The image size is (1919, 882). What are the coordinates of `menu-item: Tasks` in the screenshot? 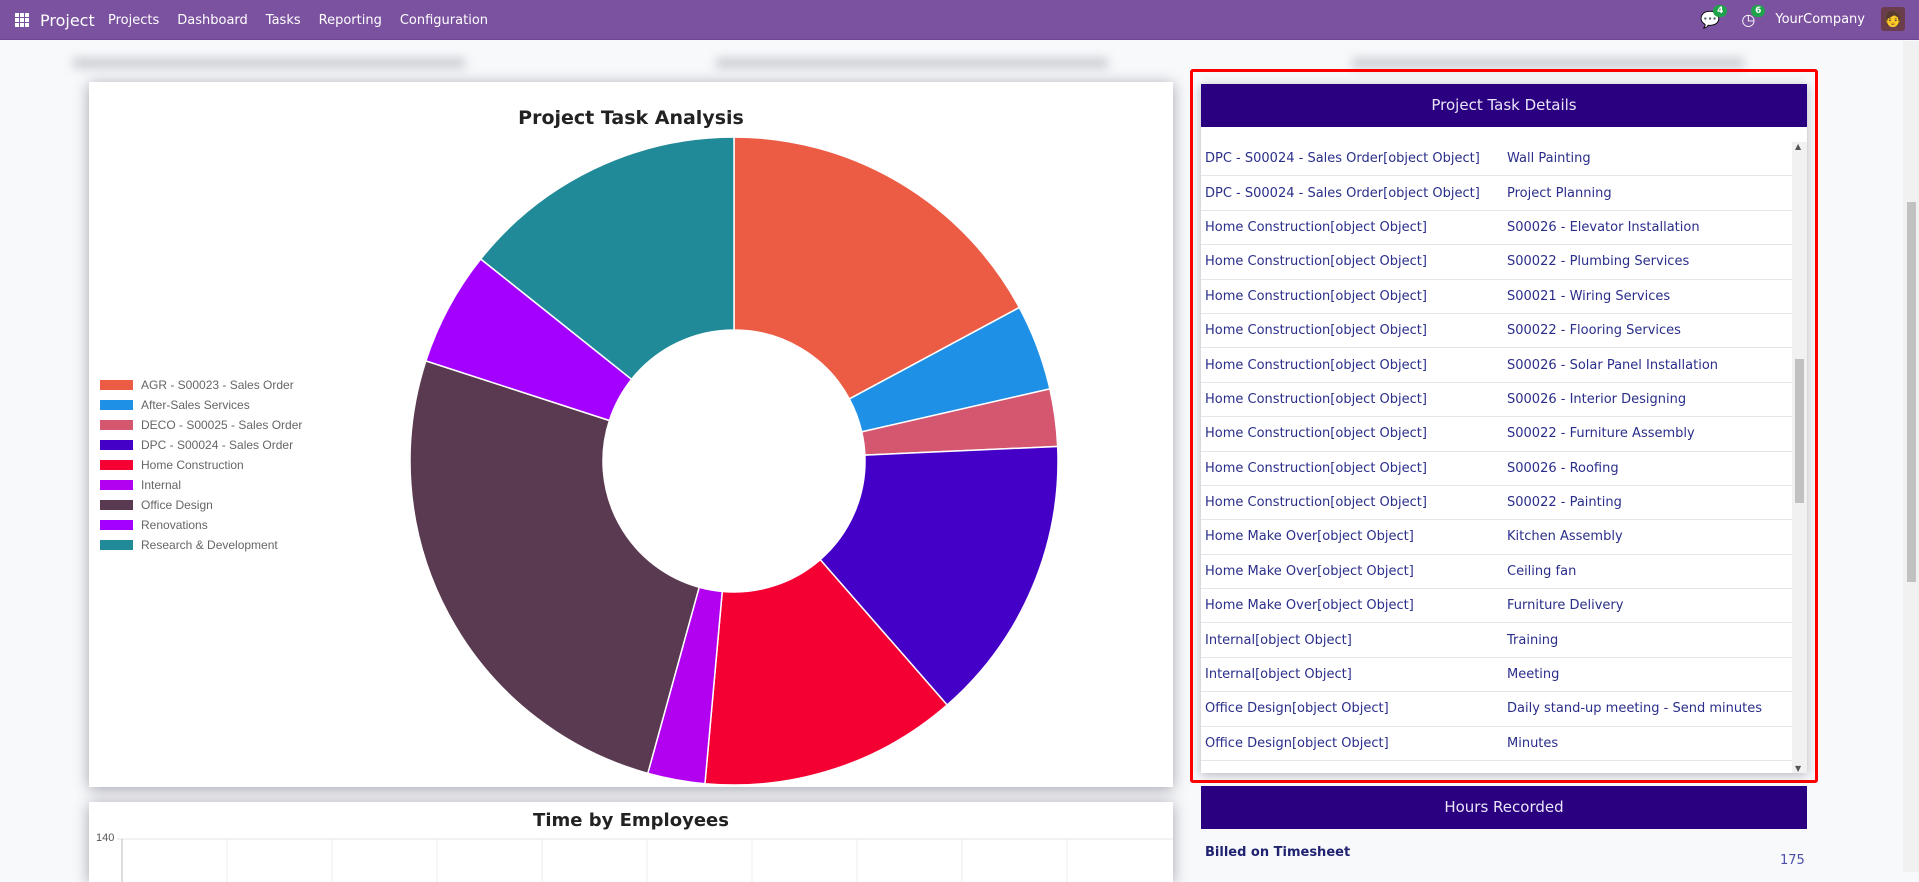 It's located at (283, 20).